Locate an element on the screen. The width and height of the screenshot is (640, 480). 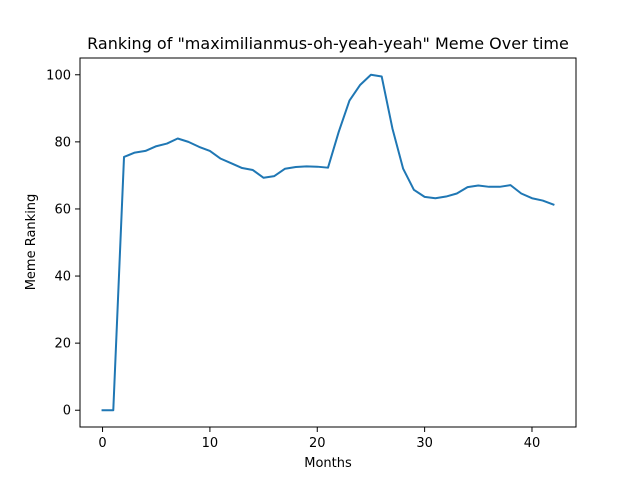
y-tick-label: 60 is located at coordinates (62, 209).